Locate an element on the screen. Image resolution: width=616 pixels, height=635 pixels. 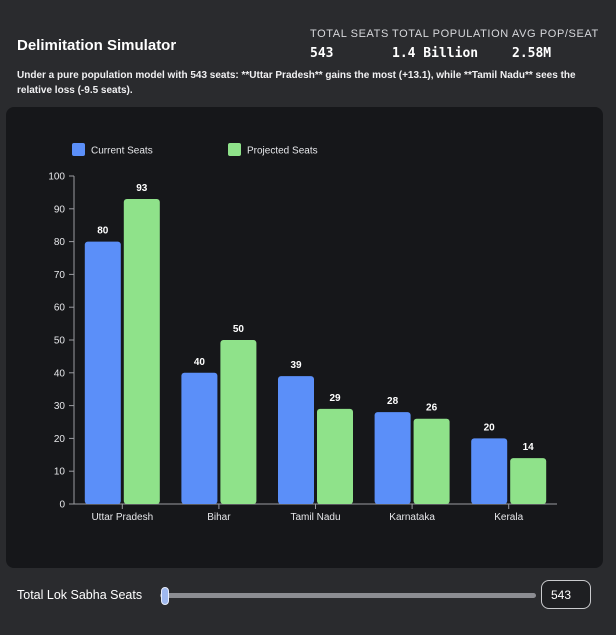
data-label: 14 is located at coordinates (529, 447).